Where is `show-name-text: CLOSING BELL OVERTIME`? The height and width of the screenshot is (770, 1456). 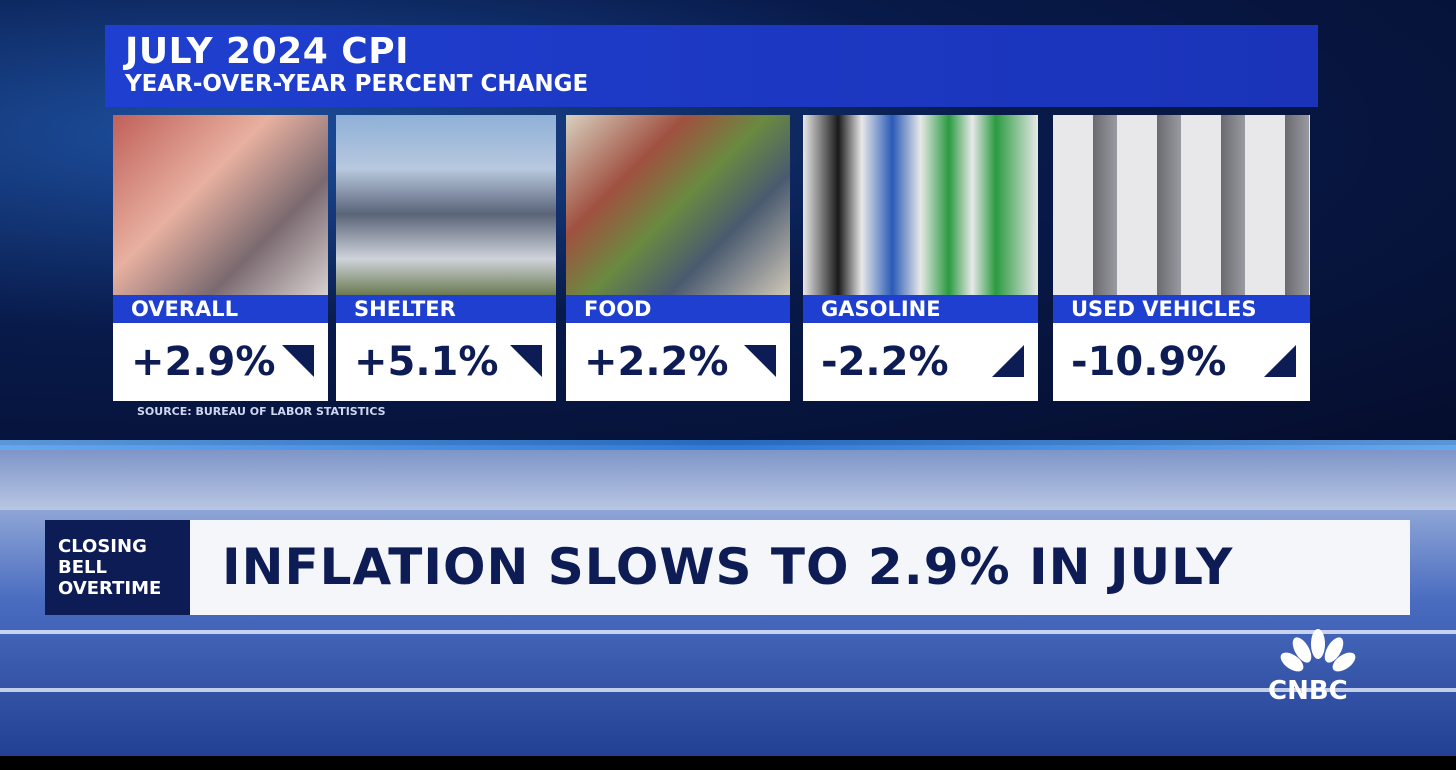 show-name-text: CLOSING BELL OVERTIME is located at coordinates (110, 567).